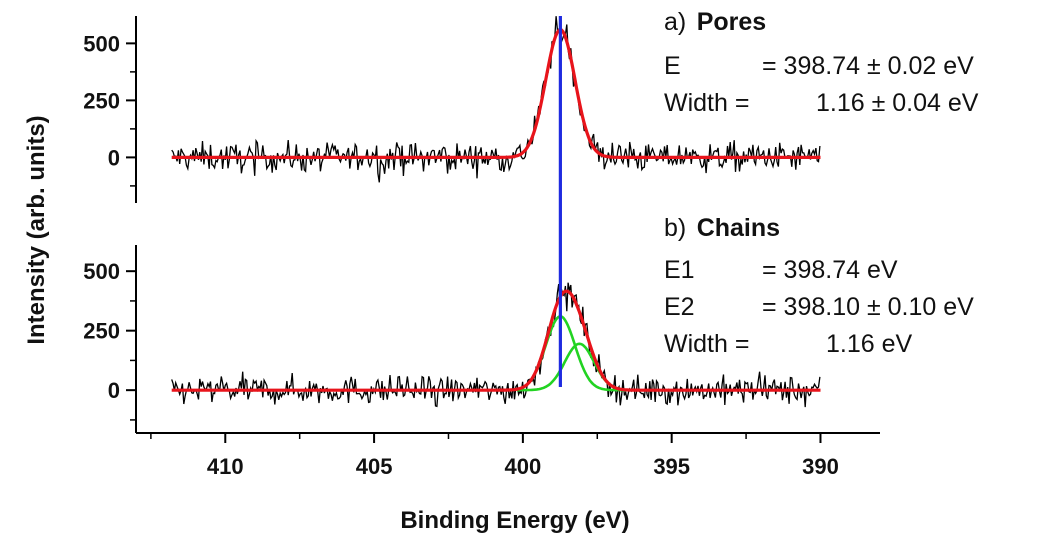 This screenshot has height=535, width=1040. What do you see at coordinates (675, 228) in the screenshot?
I see `panel-prefix-chains: b)` at bounding box center [675, 228].